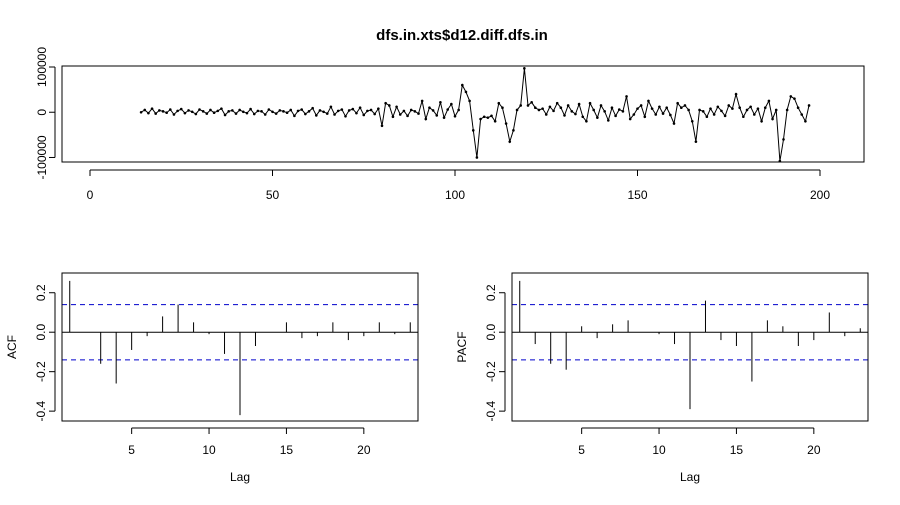 The width and height of the screenshot is (900, 505). What do you see at coordinates (240, 348) in the screenshot?
I see `acf-bars` at bounding box center [240, 348].